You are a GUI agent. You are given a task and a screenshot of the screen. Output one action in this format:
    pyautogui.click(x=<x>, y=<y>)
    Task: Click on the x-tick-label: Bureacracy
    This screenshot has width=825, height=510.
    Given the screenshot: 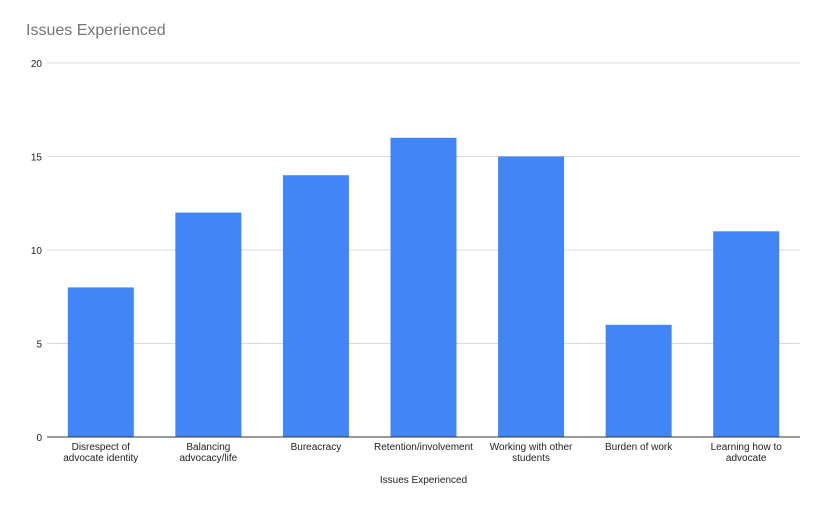 What is the action you would take?
    pyautogui.click(x=316, y=447)
    